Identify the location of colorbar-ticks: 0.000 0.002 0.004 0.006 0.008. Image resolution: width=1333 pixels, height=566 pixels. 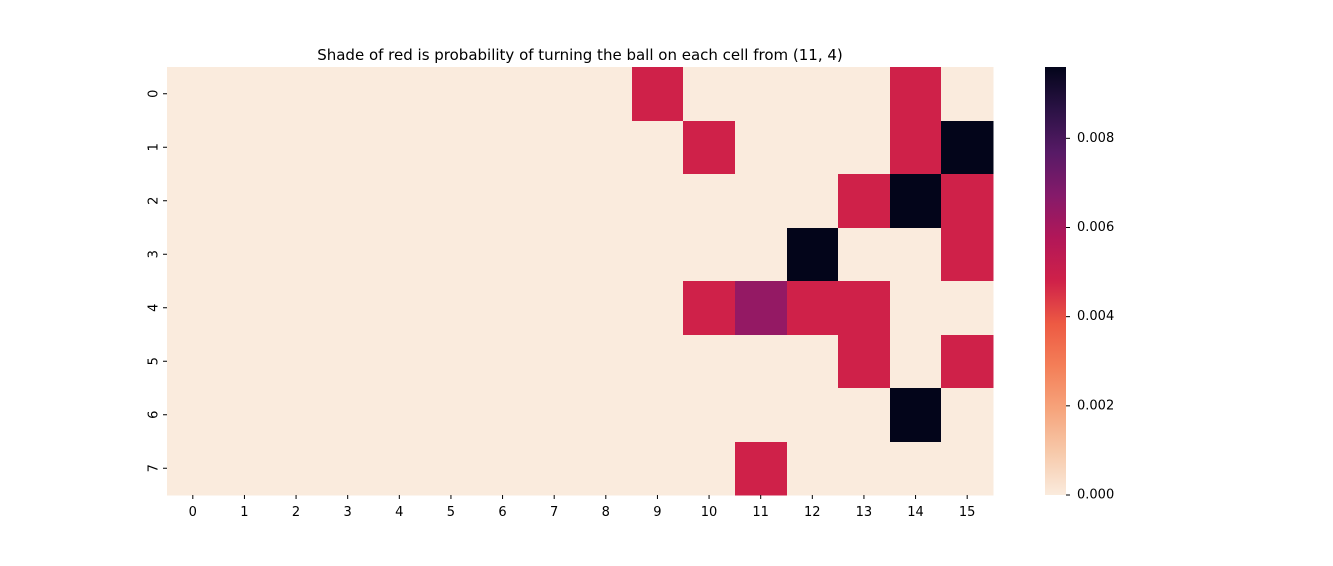
(1090, 317).